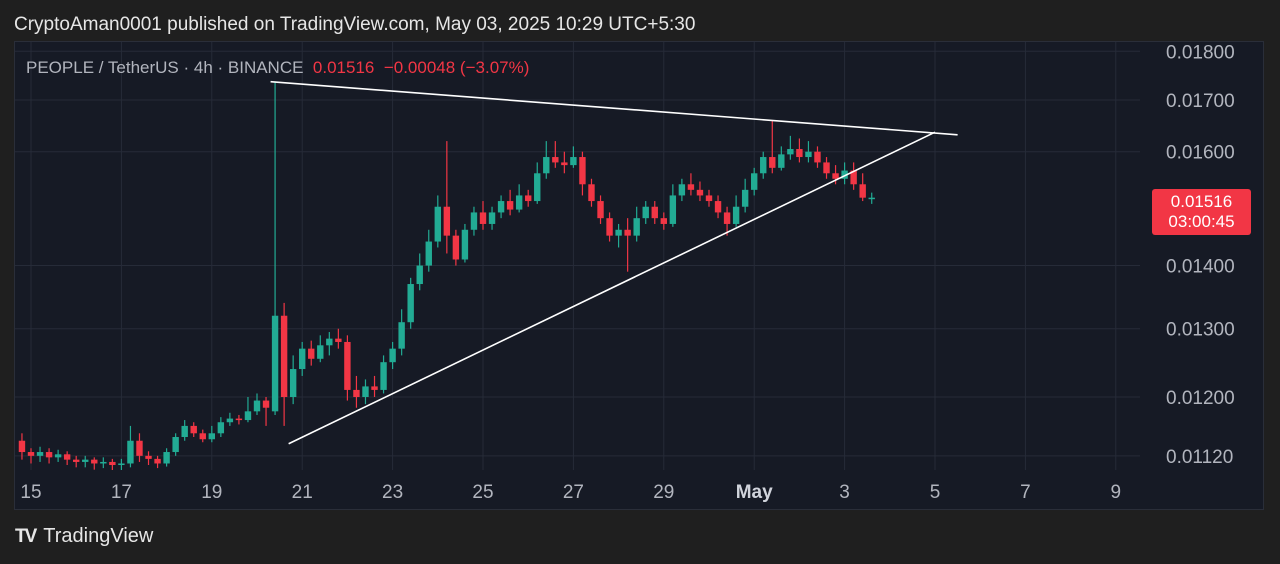  What do you see at coordinates (26, 536) in the screenshot?
I see `tradingview-logo-icon: TV` at bounding box center [26, 536].